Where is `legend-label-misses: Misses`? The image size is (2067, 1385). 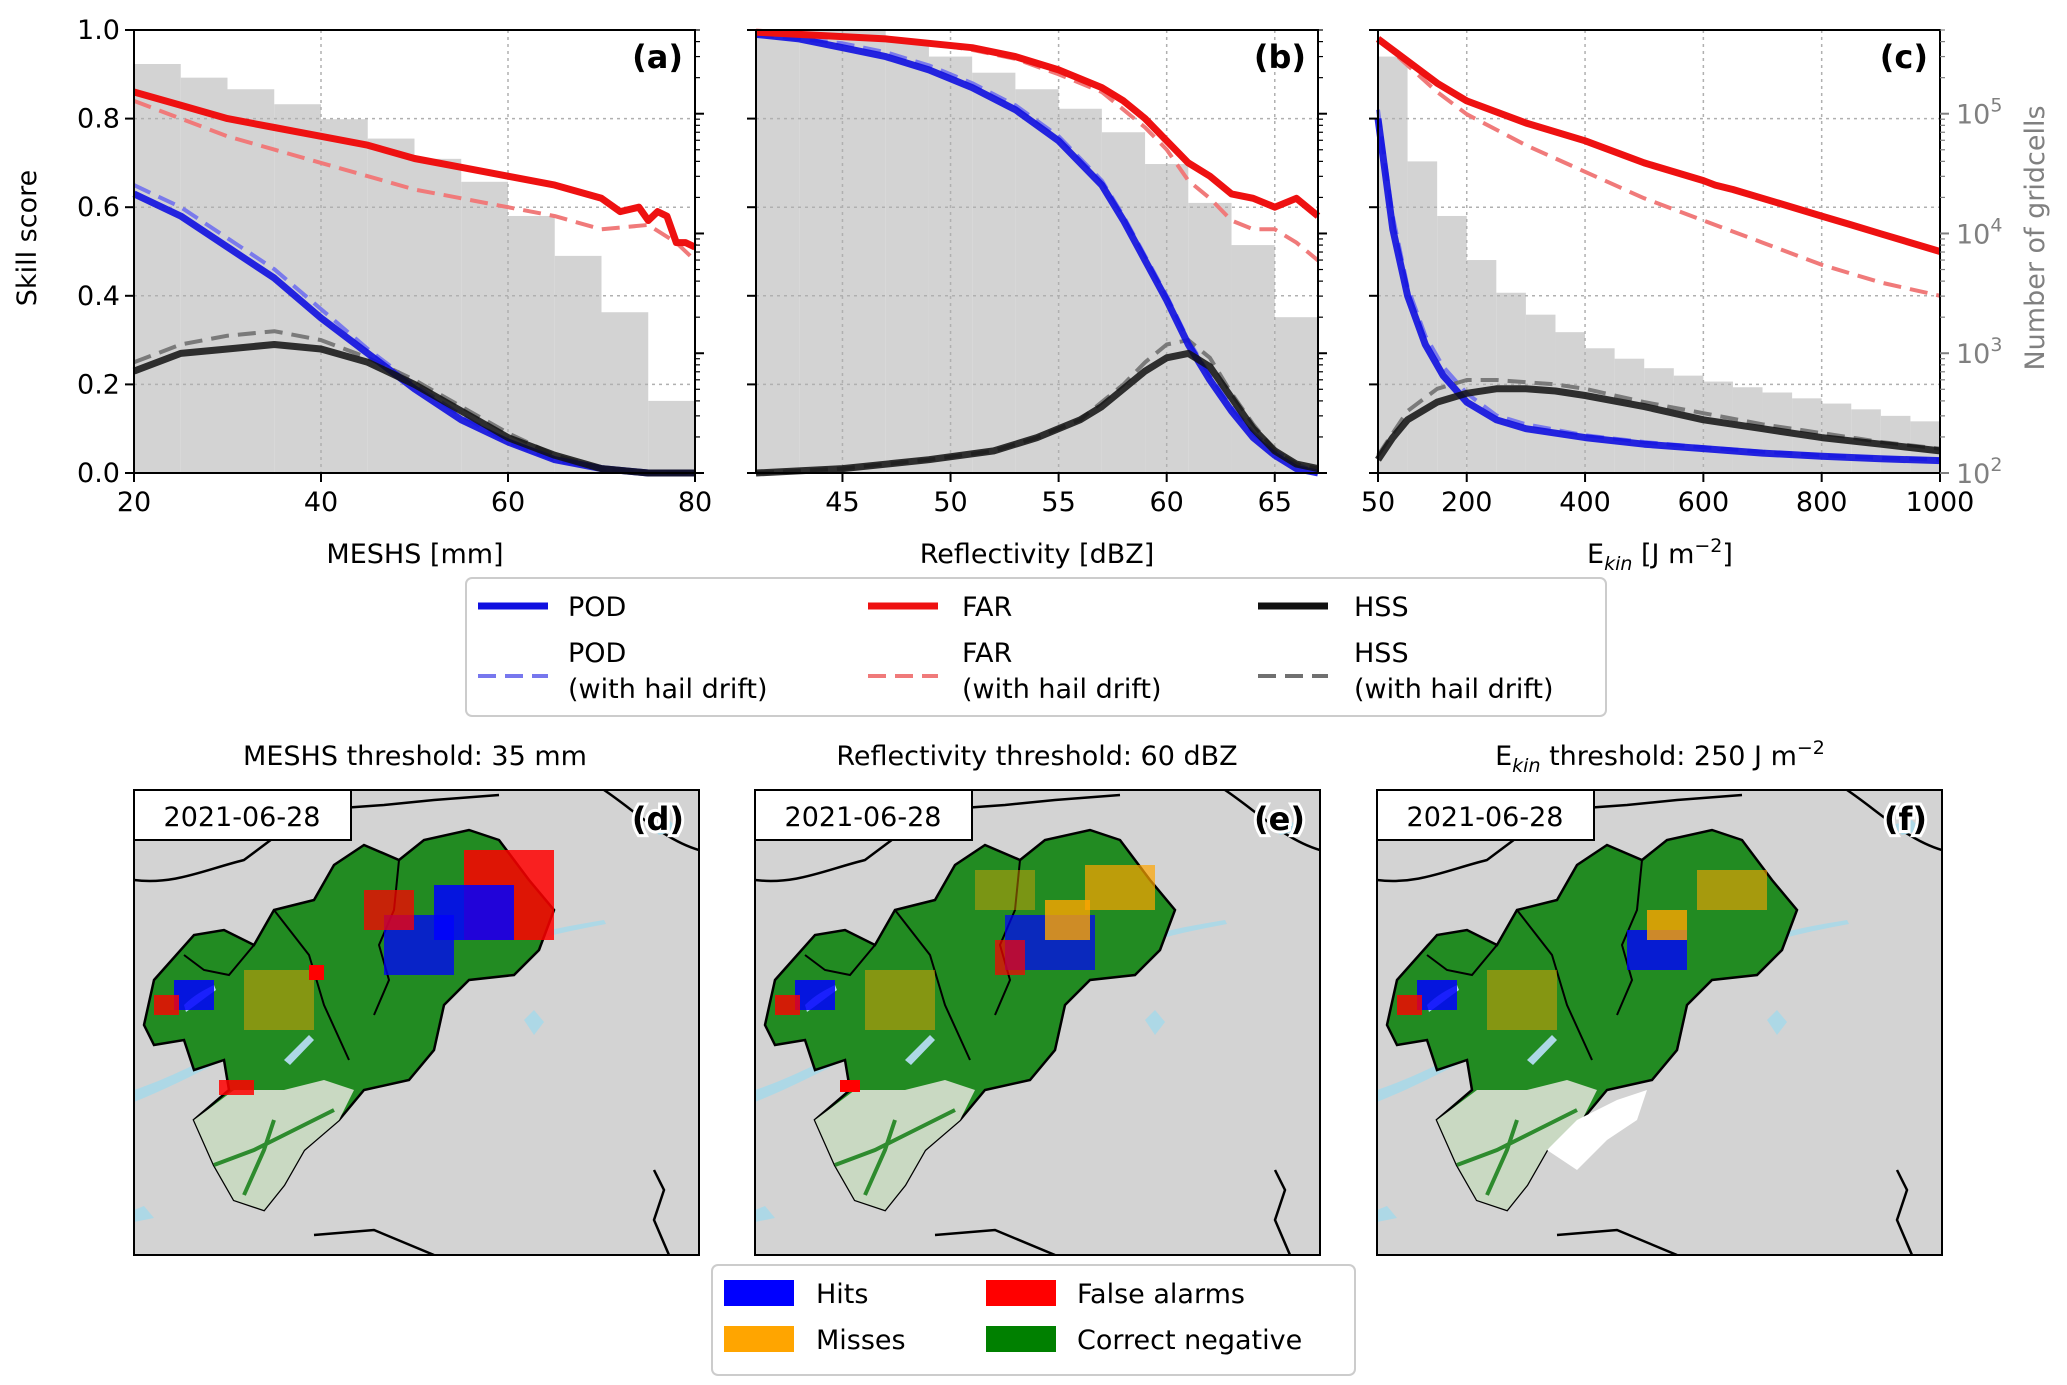 legend-label-misses: Misses is located at coordinates (861, 1340).